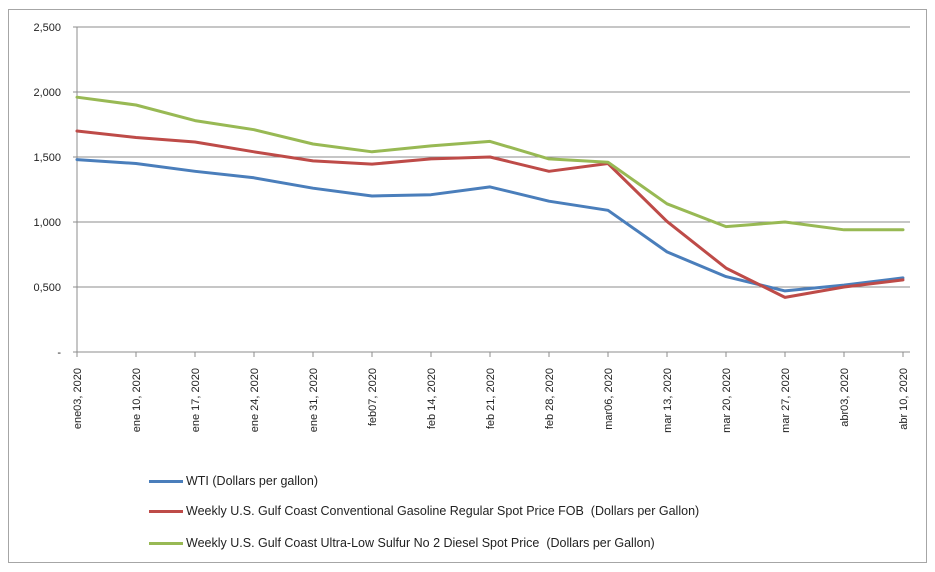 This screenshot has width=935, height=572. Describe the element at coordinates (491, 398) in the screenshot. I see `x-tick-label: feb 21, 2020` at that location.